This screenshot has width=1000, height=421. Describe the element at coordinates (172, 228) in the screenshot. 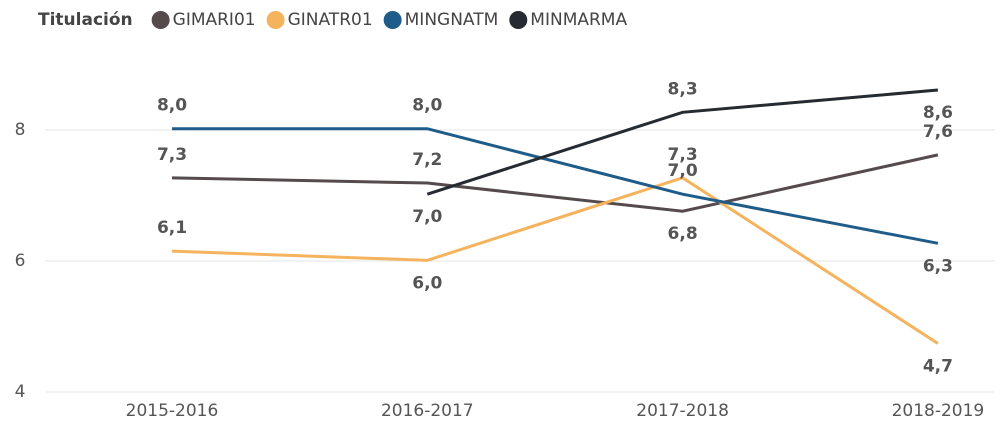

I see `data-label: 6,1` at that location.